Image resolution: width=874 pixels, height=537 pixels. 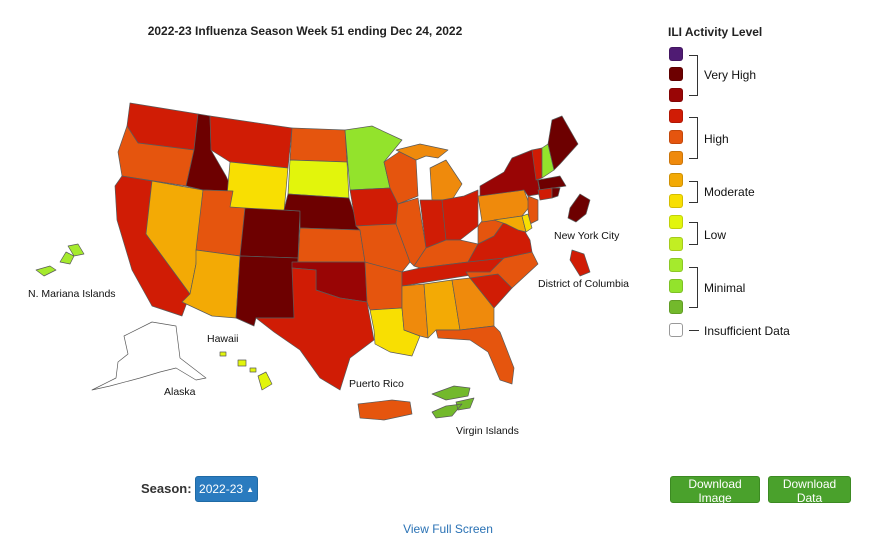 I want to click on label-nyc: New York City, so click(x=587, y=236).